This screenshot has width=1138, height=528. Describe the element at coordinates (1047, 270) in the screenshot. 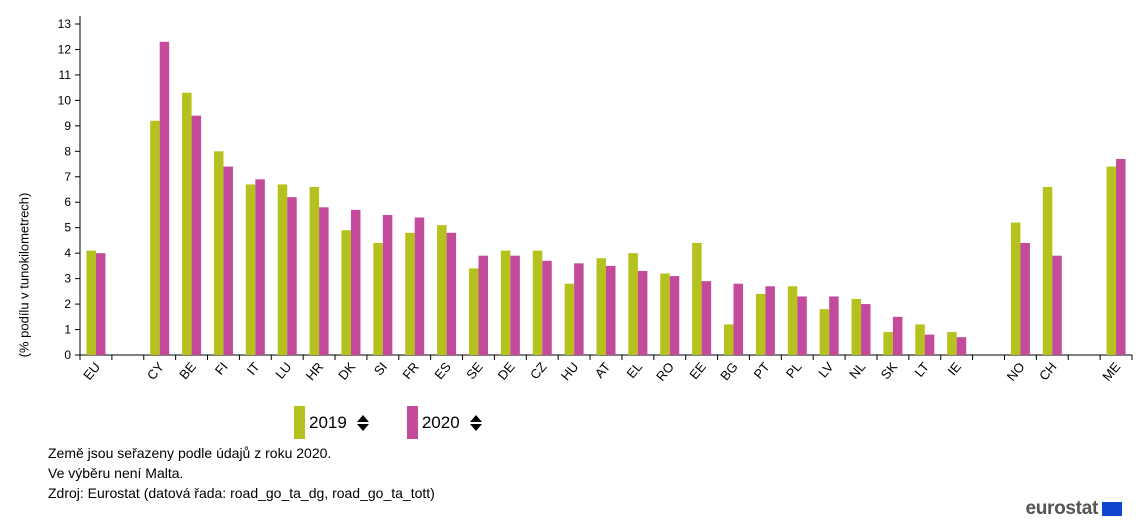

I see `bar-2019-CH` at that location.